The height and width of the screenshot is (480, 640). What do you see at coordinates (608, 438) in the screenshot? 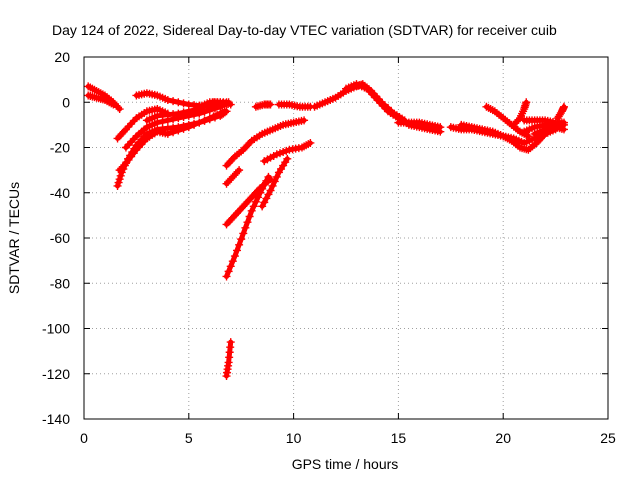
I see `x-tick-label: 25` at bounding box center [608, 438].